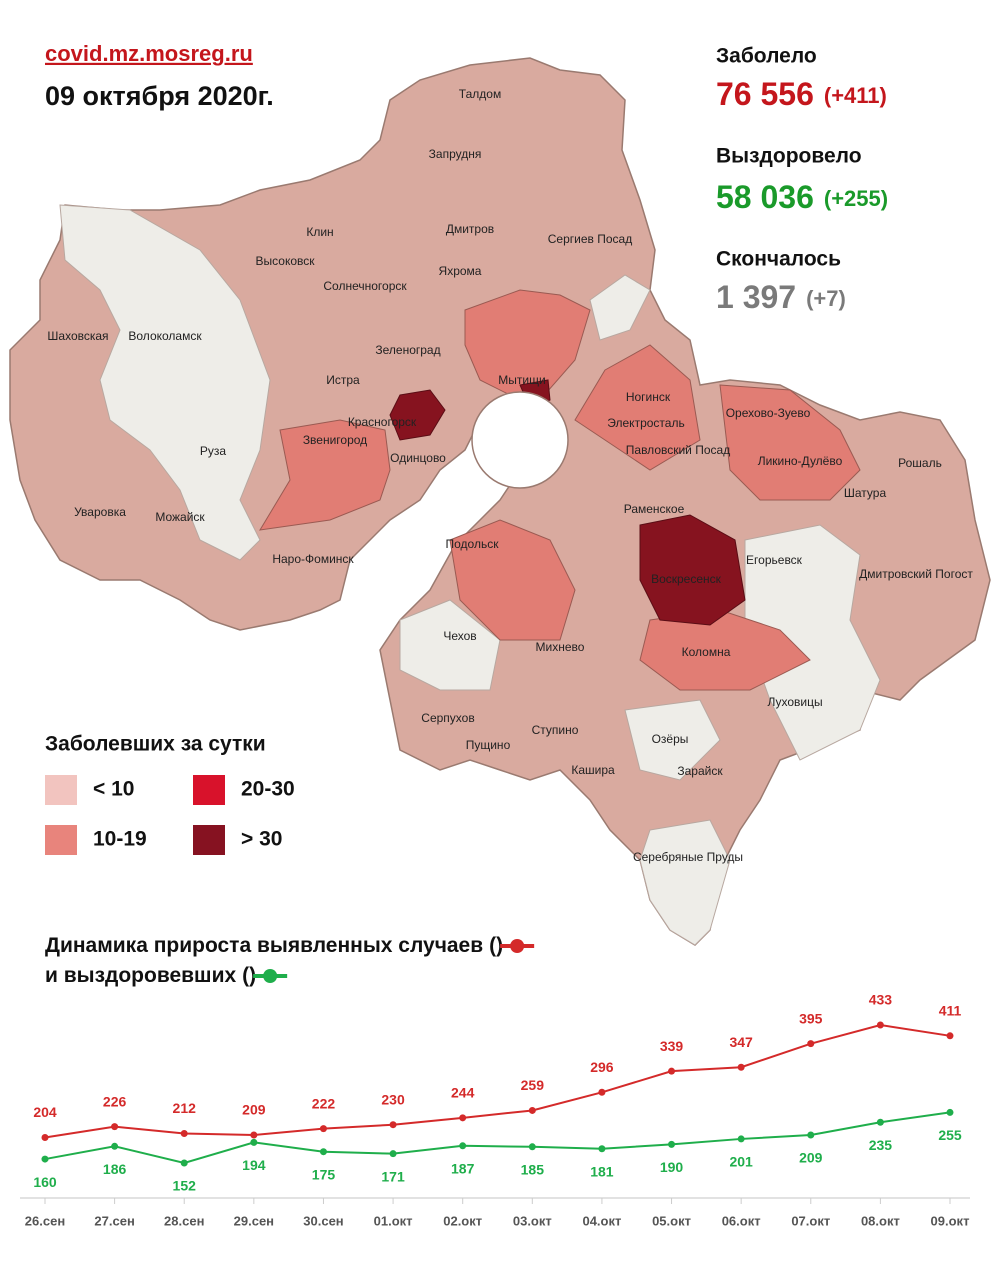 Image resolution: width=994 pixels, height=1280 pixels. I want to click on source: covid.mz.mosreg.ru, so click(149, 53).